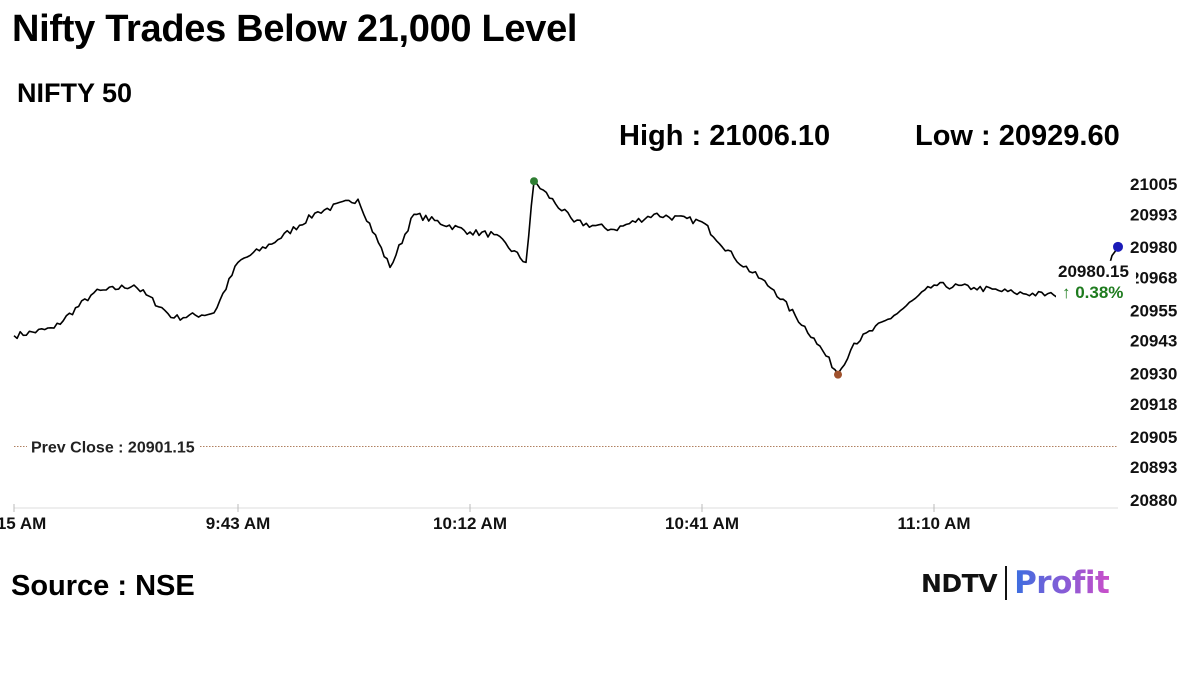 The width and height of the screenshot is (1200, 675). I want to click on last-price-label-bg, so click(1096, 281).